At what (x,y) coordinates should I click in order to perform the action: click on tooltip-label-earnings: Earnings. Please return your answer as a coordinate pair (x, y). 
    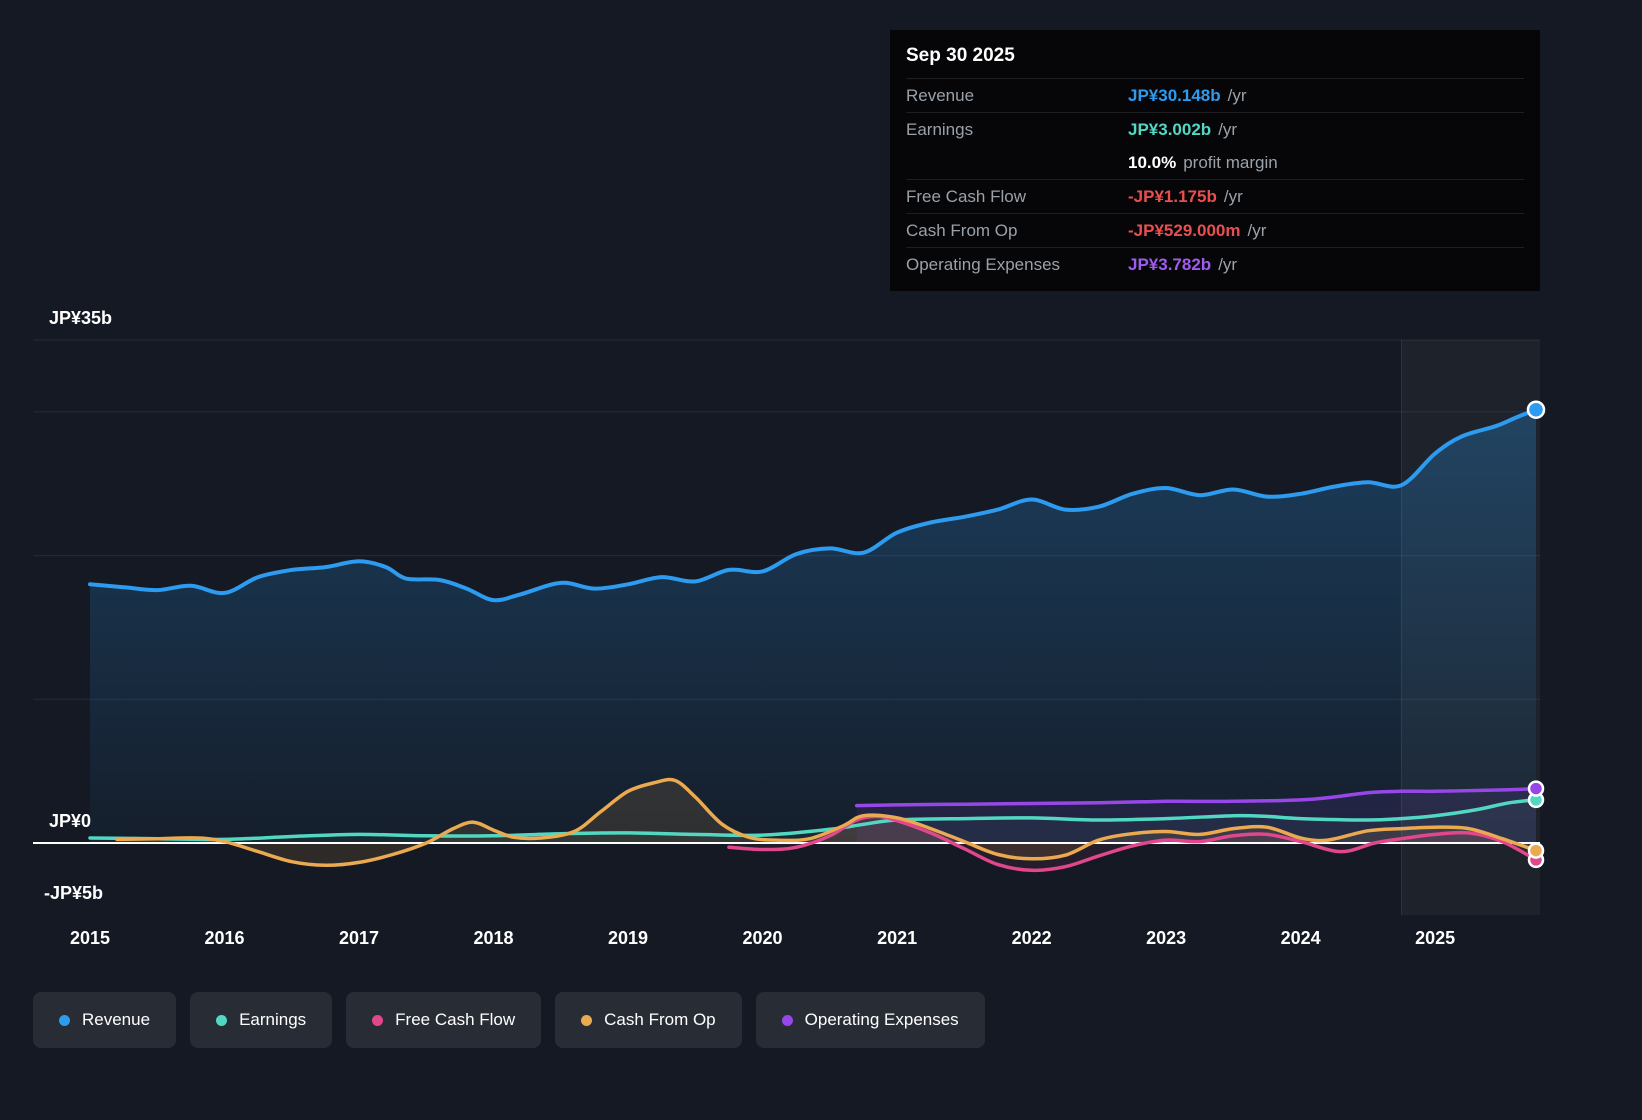
    Looking at the image, I should click on (940, 129).